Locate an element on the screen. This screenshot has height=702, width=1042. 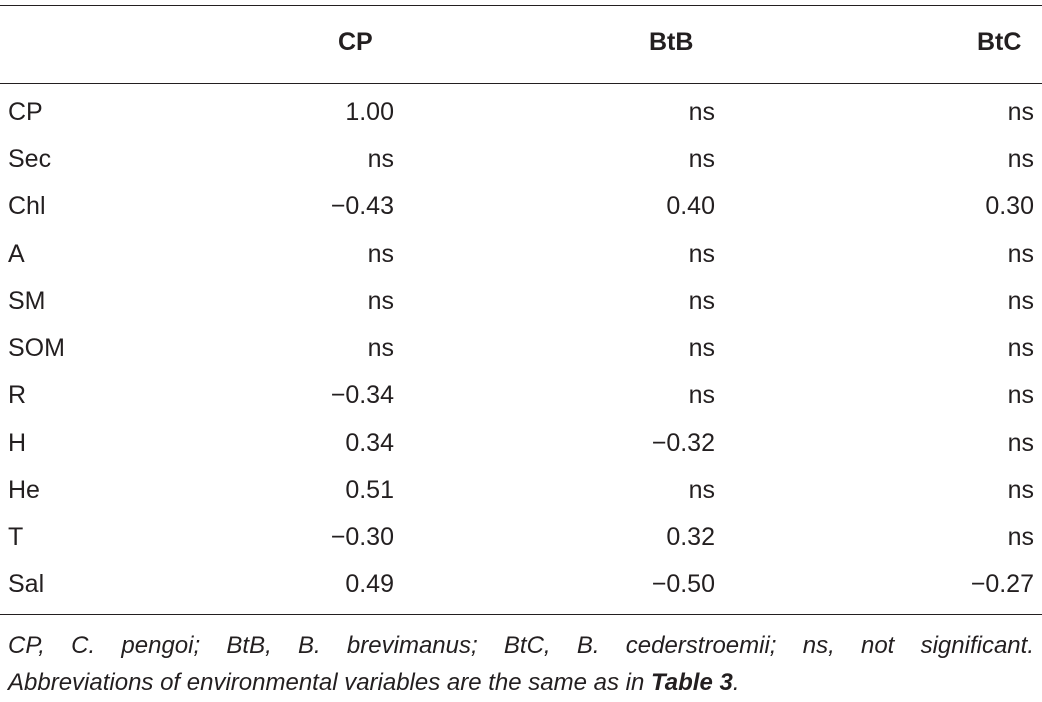
table-row: He 0.51 ns ns is located at coordinates (521, 490).